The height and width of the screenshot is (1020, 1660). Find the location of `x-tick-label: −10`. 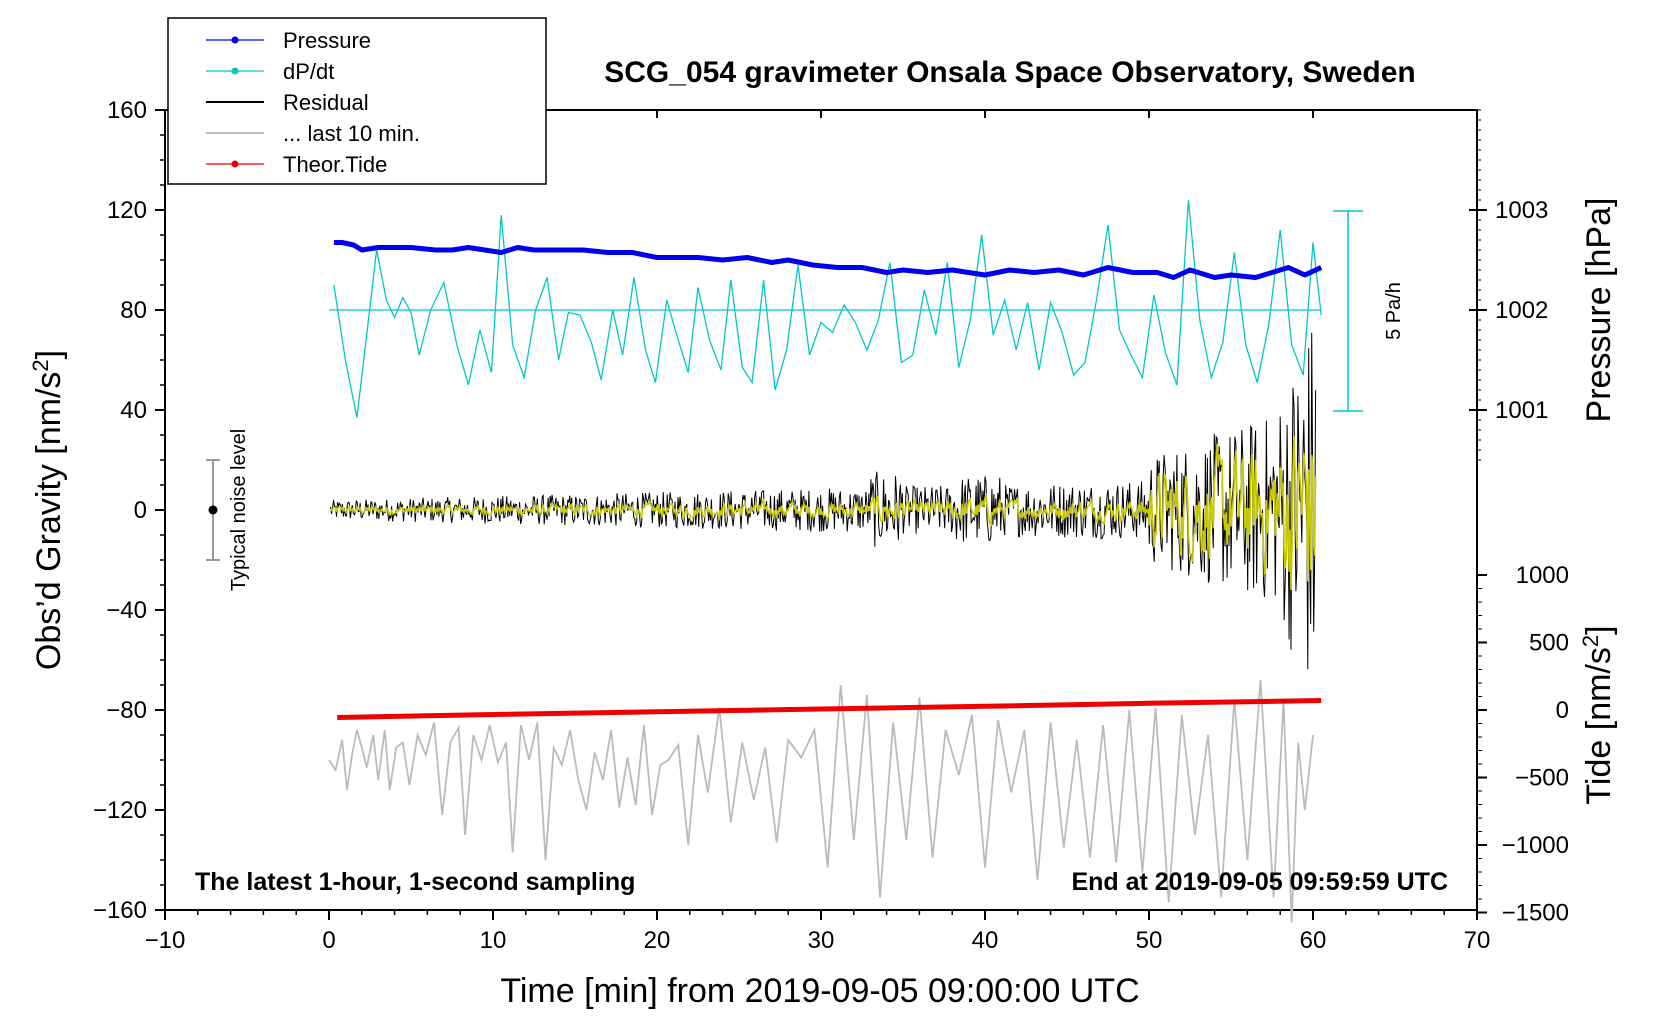

x-tick-label: −10 is located at coordinates (165, 940).